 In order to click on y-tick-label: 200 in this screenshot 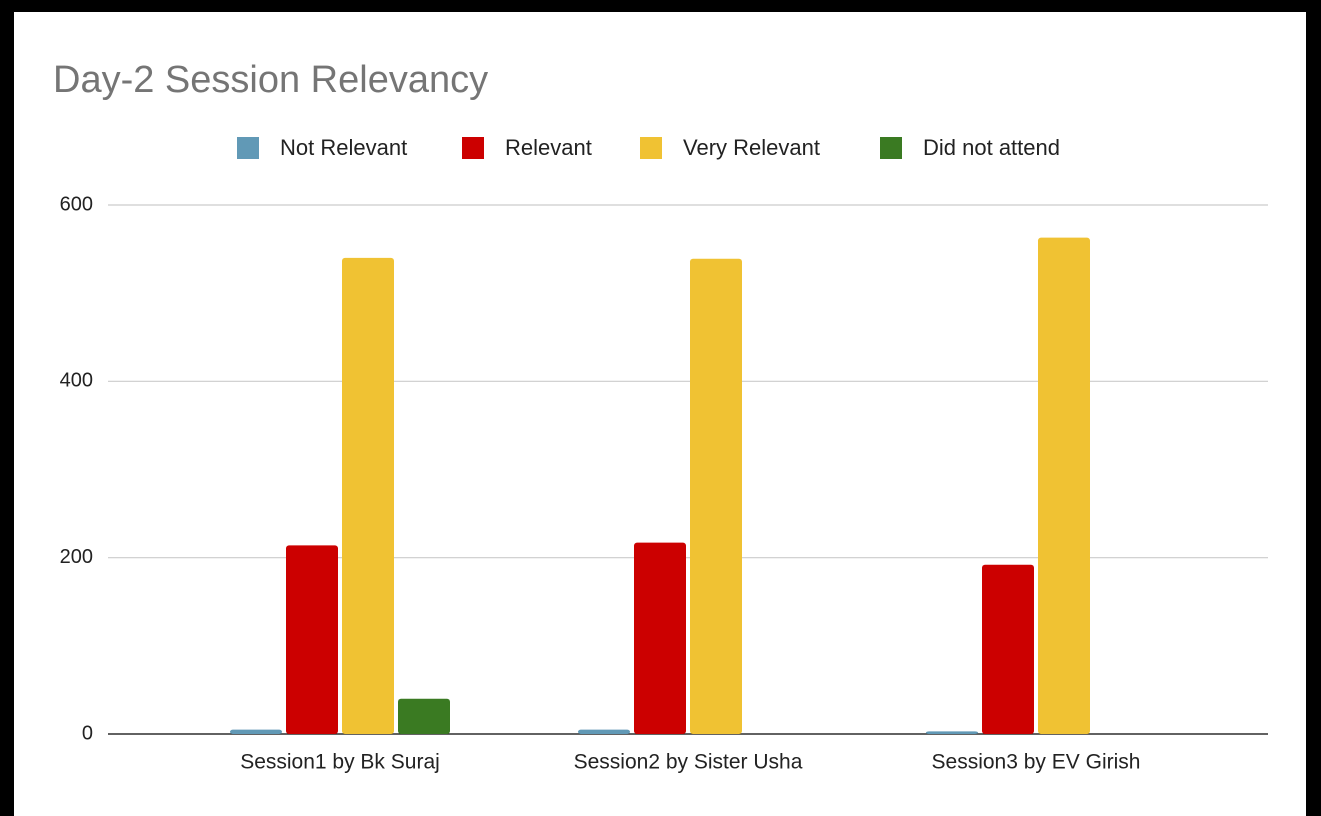, I will do `click(76, 557)`.